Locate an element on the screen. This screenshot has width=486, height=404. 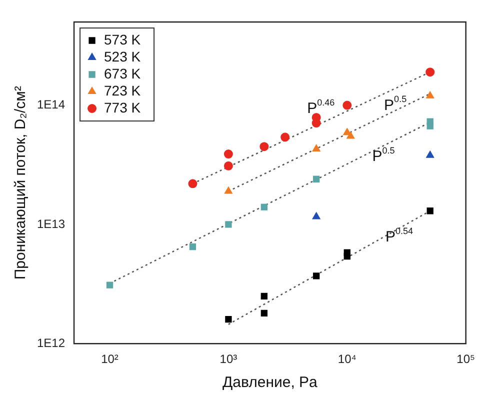
legend-label: 673 K is located at coordinates (123, 73).